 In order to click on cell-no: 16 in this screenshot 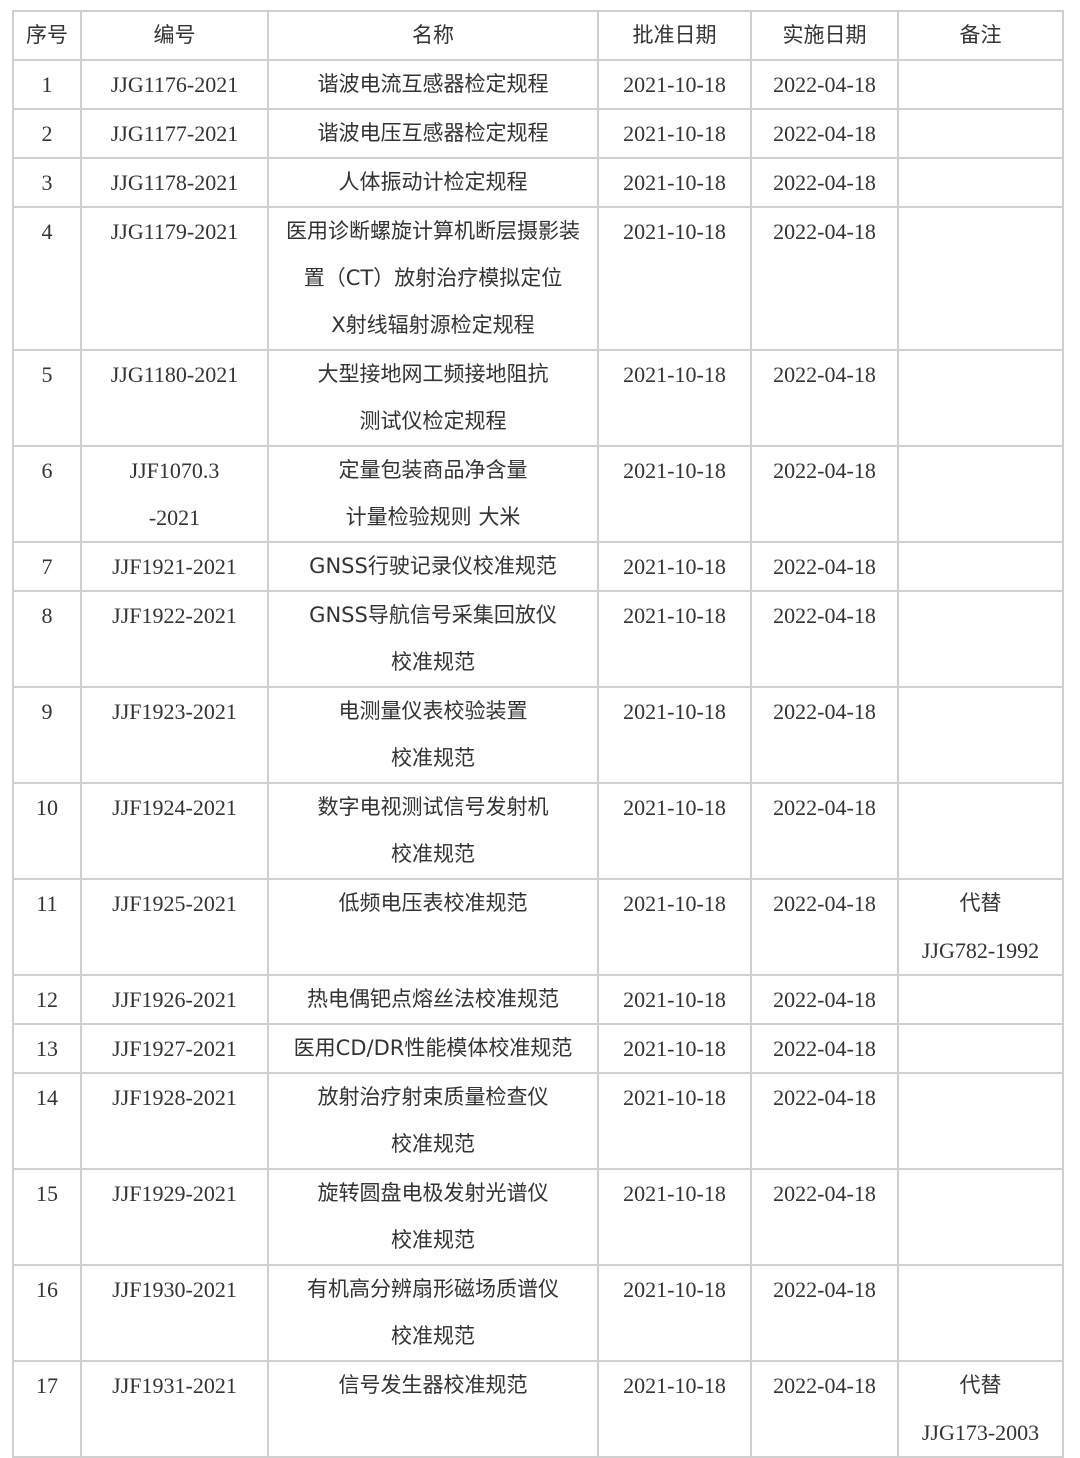, I will do `click(47, 1313)`.